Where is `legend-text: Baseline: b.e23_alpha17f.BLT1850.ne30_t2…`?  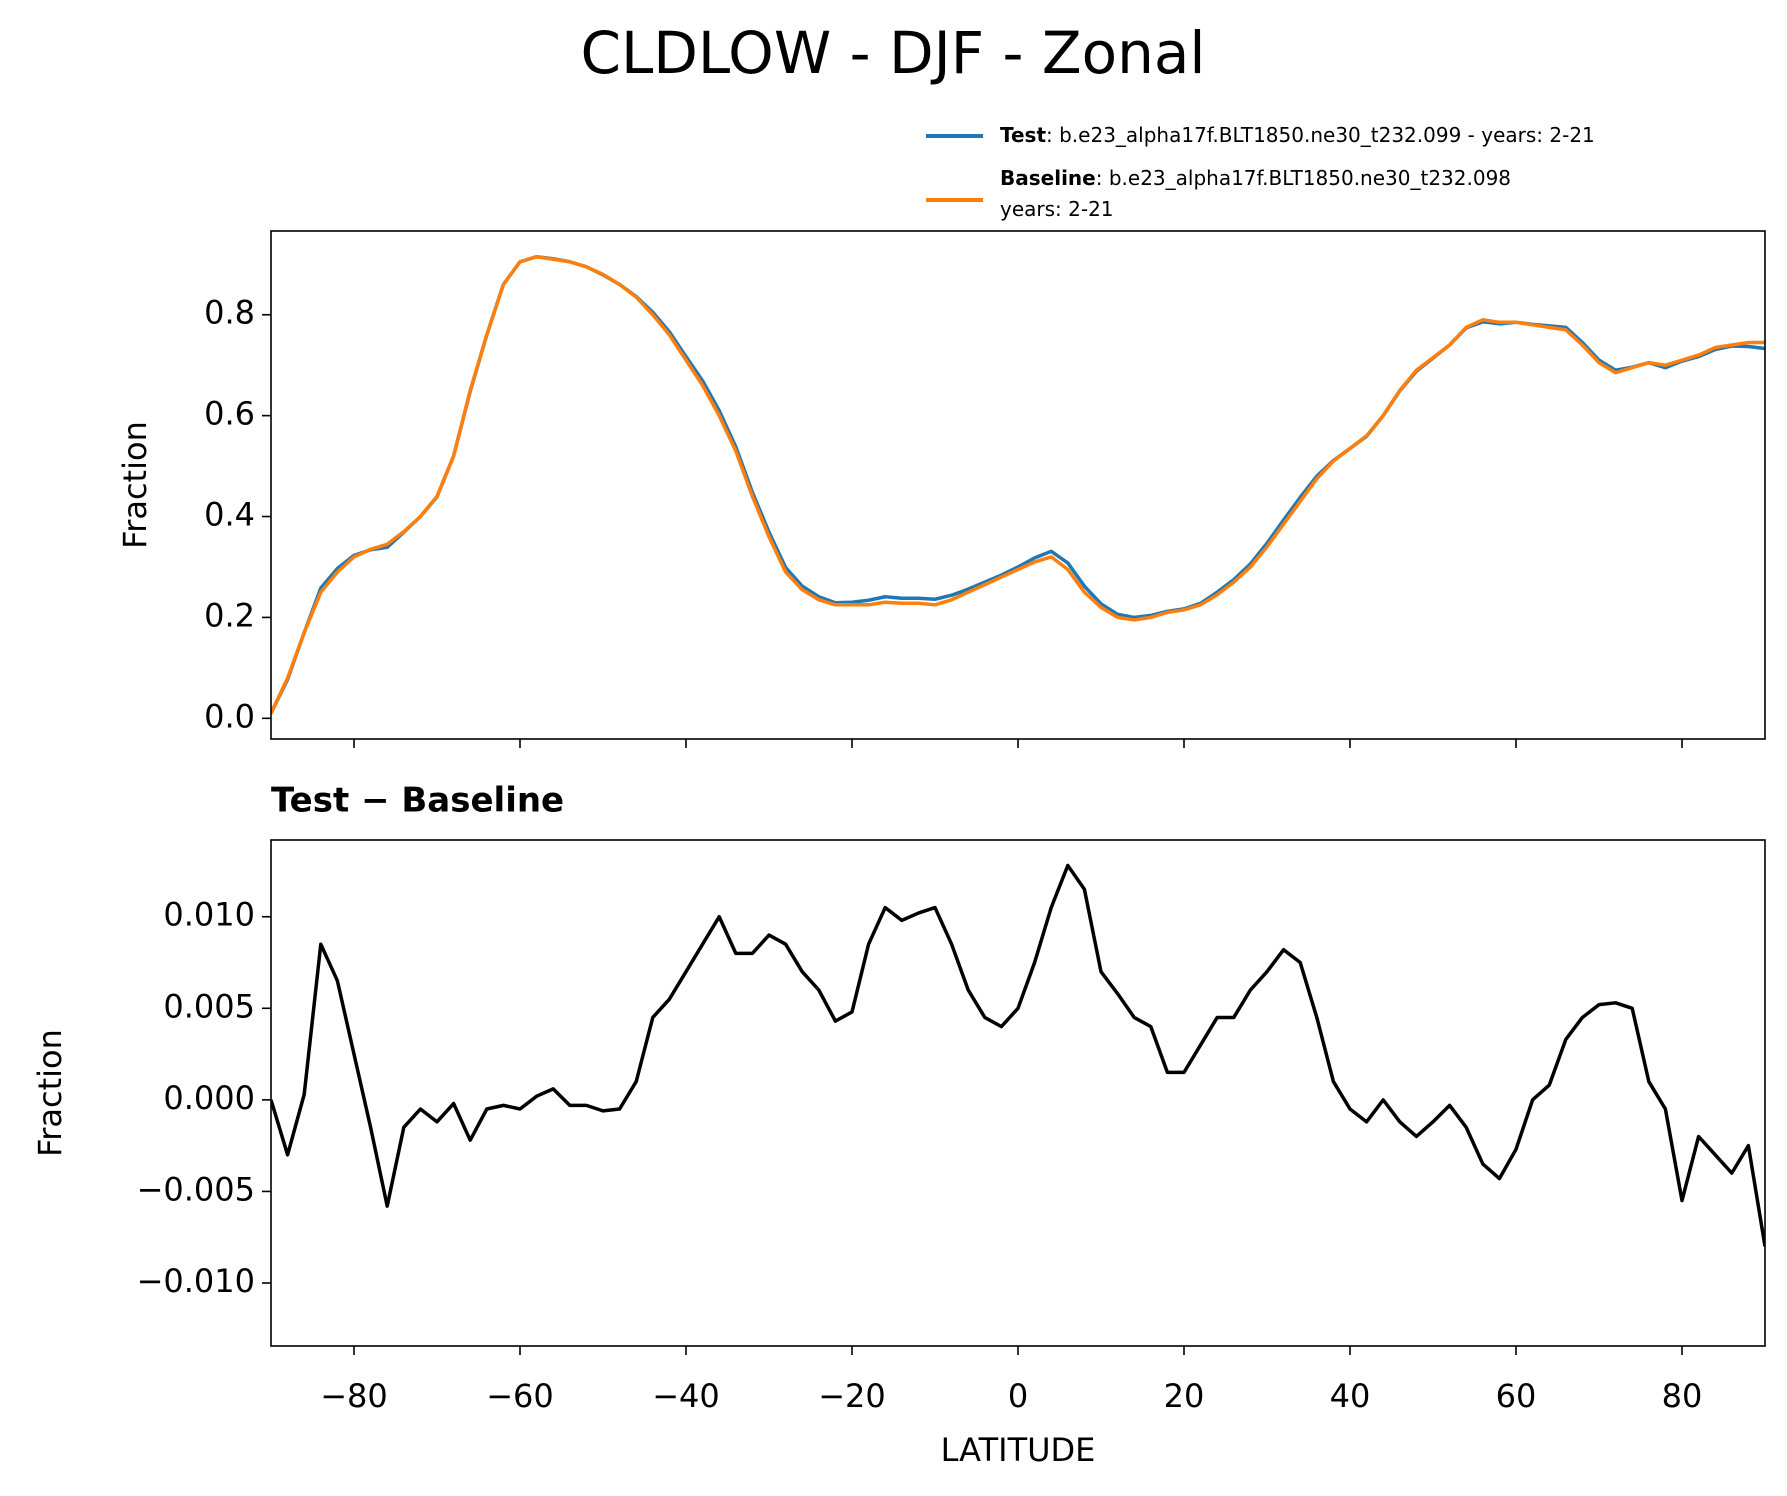
legend-text: Baseline: b.e23_alpha17f.BLT1850.ne30_t2… is located at coordinates (1255, 178).